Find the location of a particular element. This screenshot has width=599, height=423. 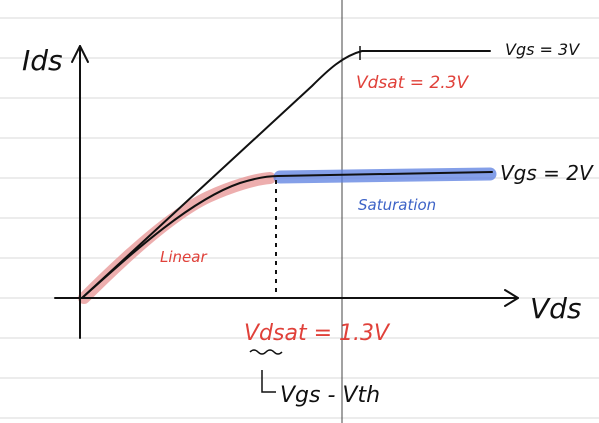

linear-region-highlight is located at coordinates (177, 238).